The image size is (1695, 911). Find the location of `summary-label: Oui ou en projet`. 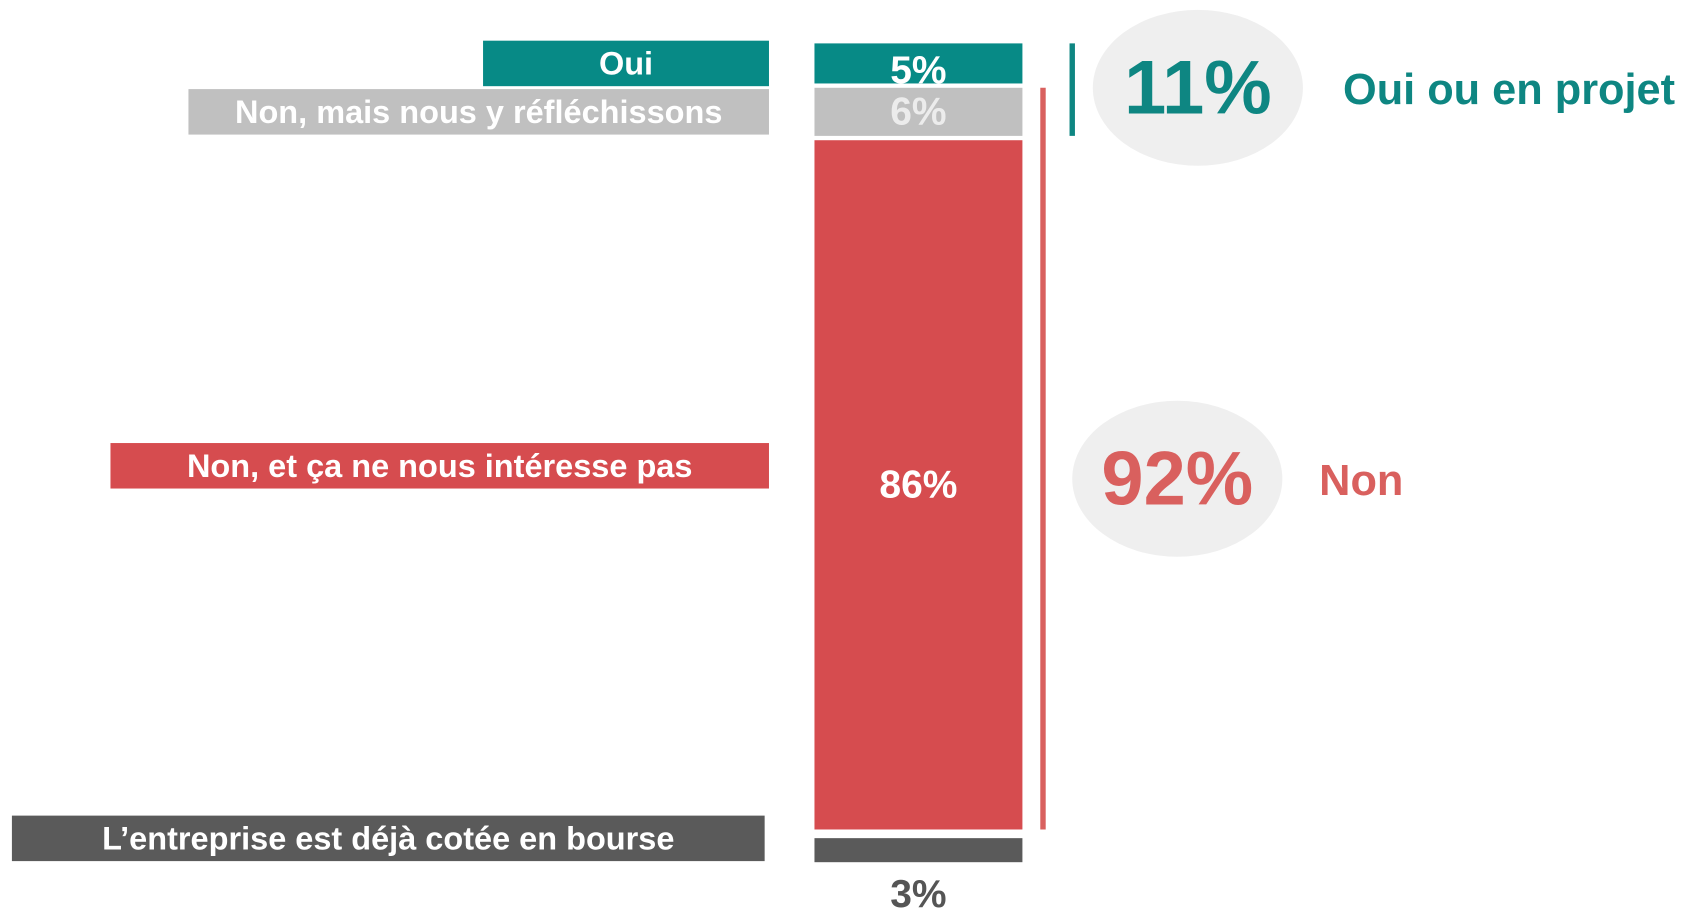

summary-label: Oui ou en projet is located at coordinates (1509, 90).